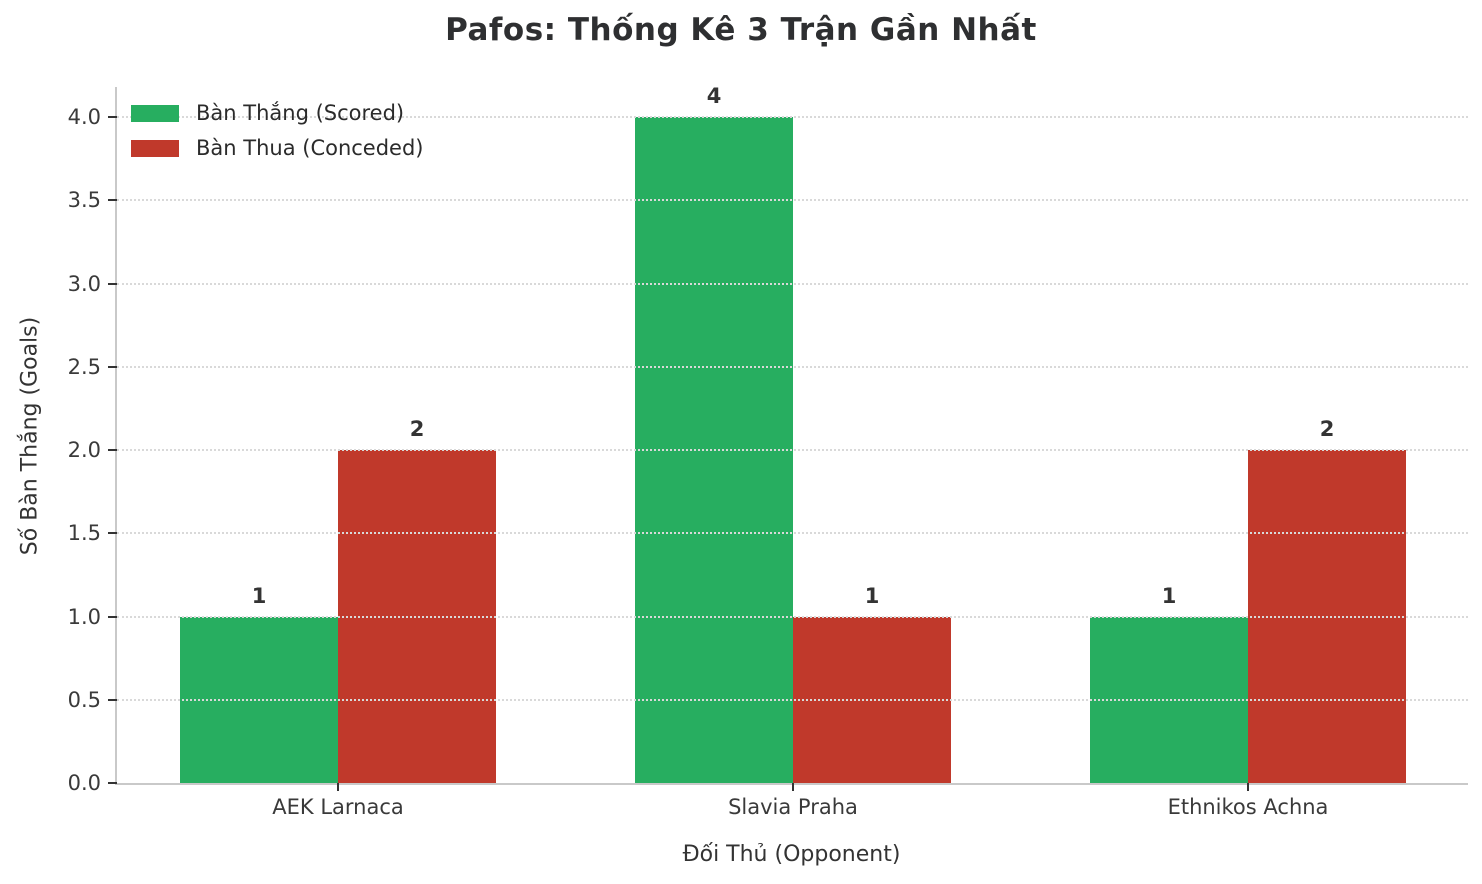 This screenshot has width=1482, height=884. Describe the element at coordinates (84, 450) in the screenshot. I see `y-tick-label: 2.0` at that location.